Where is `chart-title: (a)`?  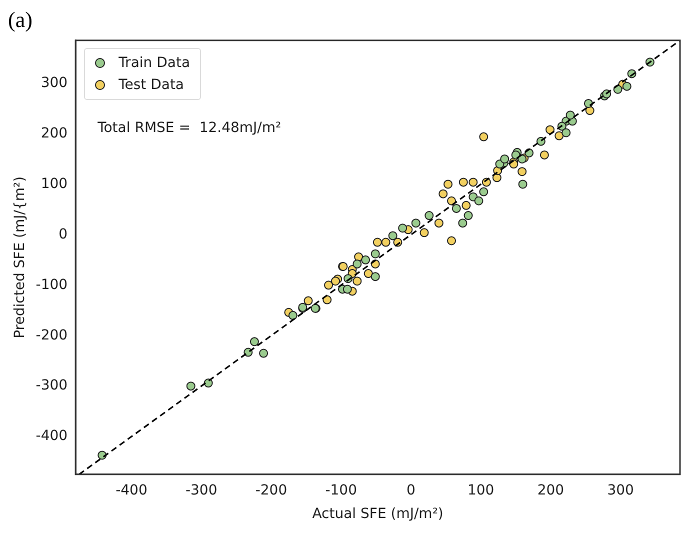 chart-title: (a) is located at coordinates (20, 19).